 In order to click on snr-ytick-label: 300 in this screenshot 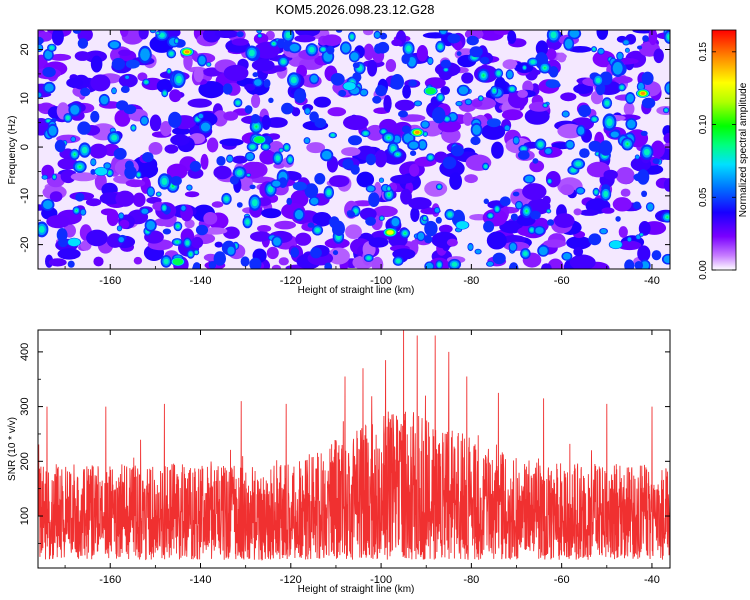, I will do `click(25, 406)`.